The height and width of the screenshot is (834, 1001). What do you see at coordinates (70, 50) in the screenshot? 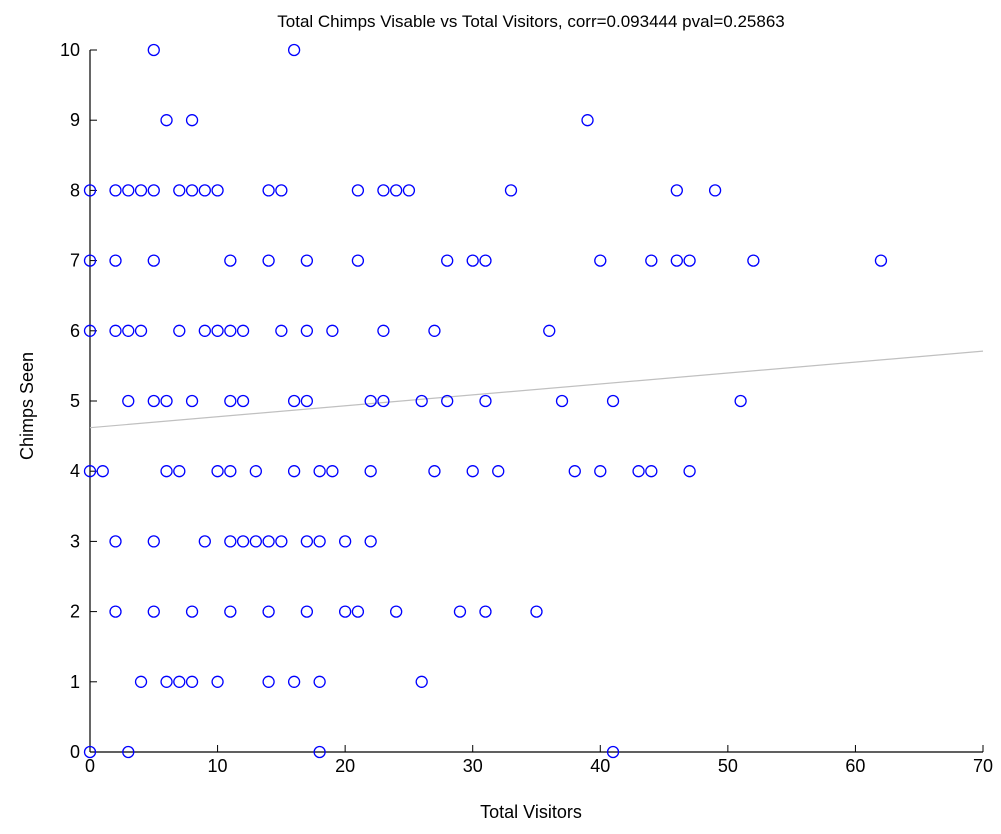
I see `y-tick-label: 10` at bounding box center [70, 50].